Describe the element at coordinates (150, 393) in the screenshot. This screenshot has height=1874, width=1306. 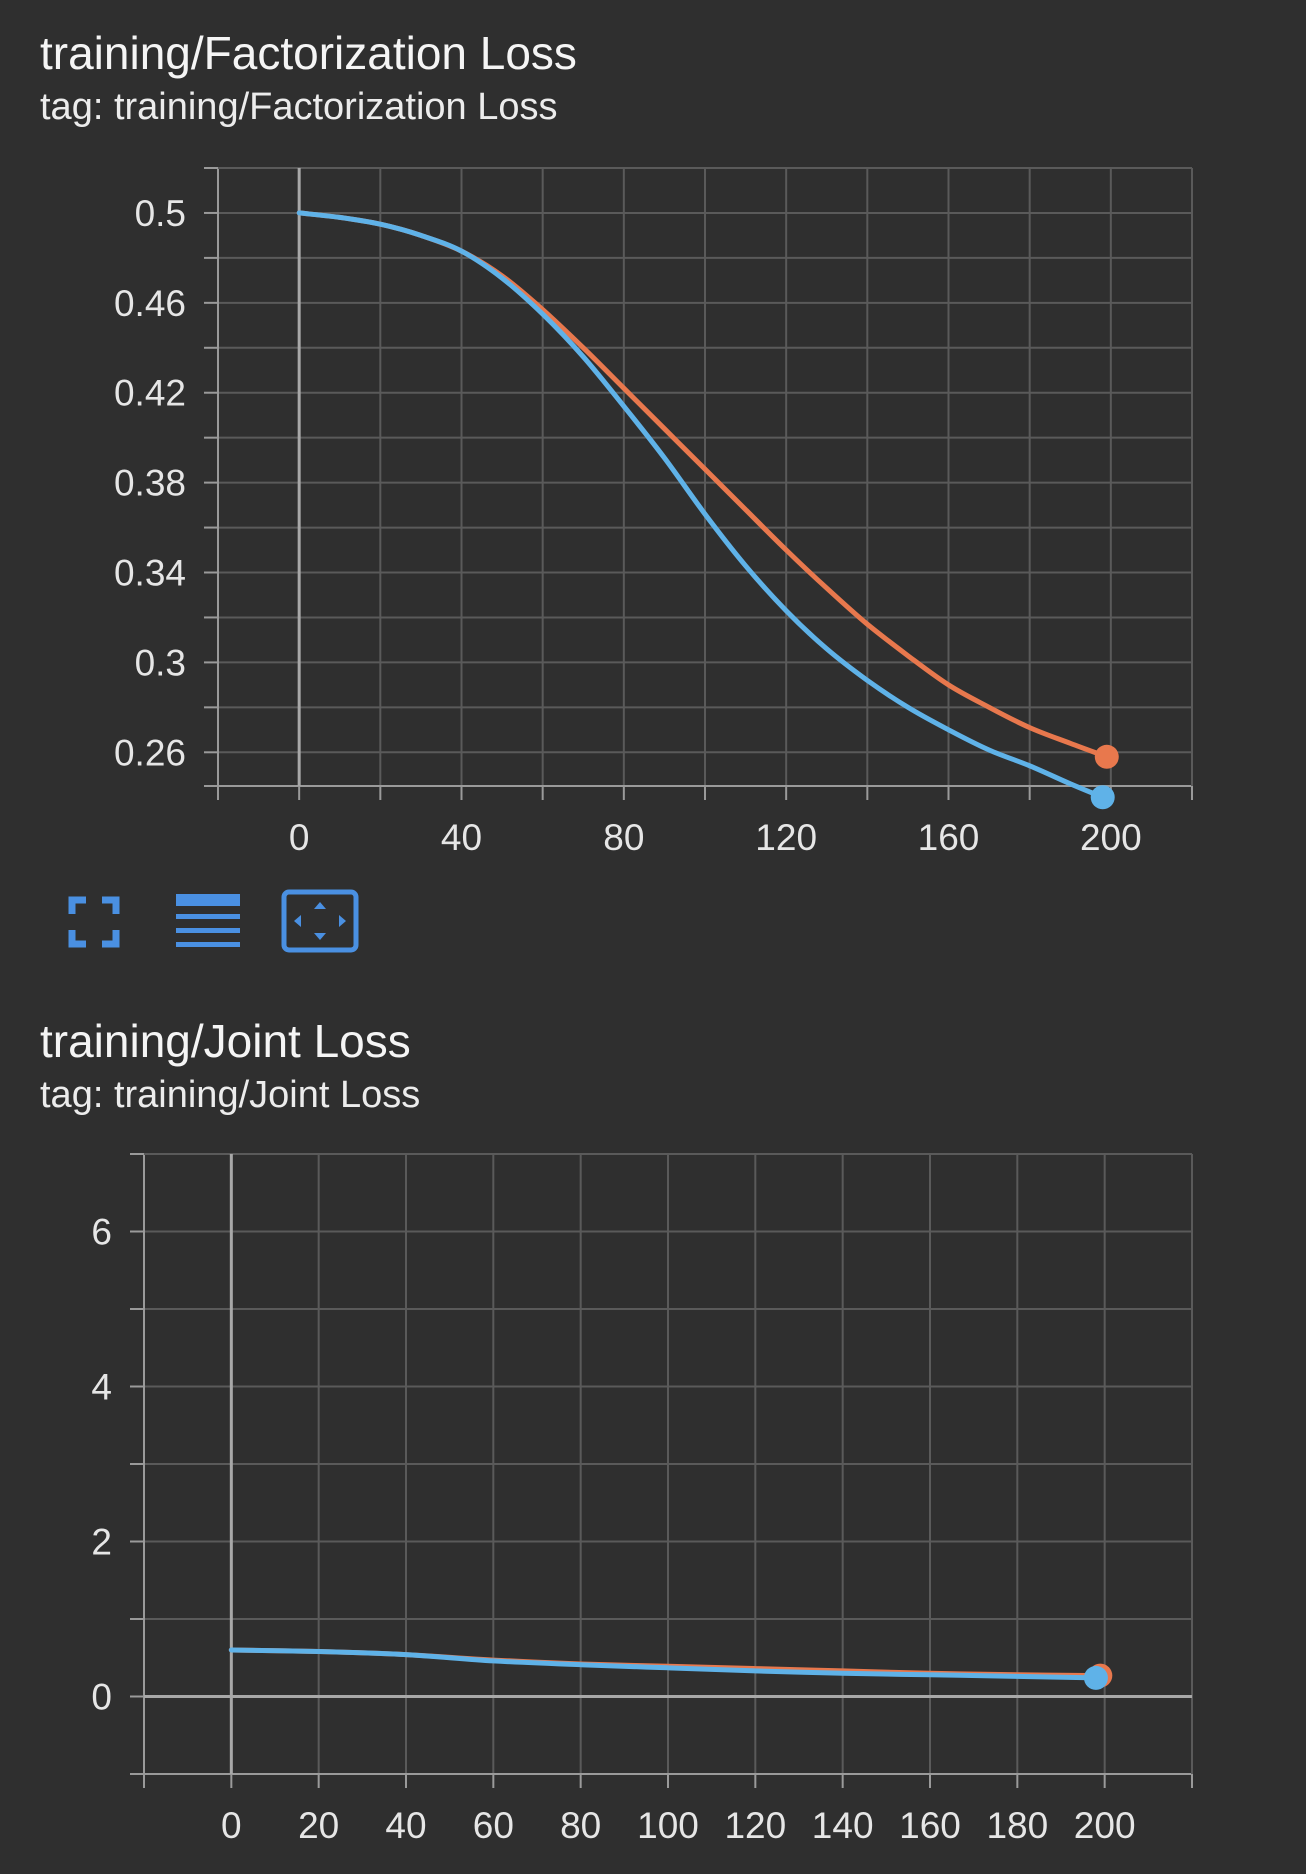
I see `y-tick-label: 0.42` at that location.